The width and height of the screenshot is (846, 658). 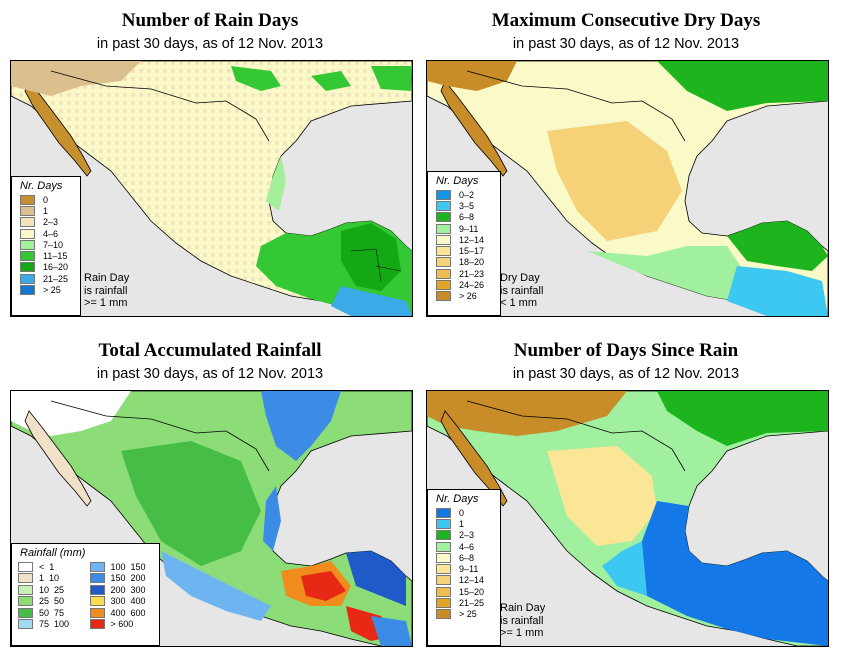 I want to click on legend-label: 24–26, so click(x=472, y=285).